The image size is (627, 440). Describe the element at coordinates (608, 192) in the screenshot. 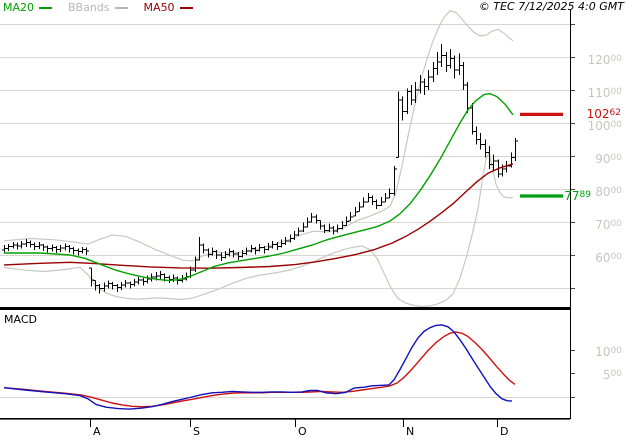

I see `price-tick-label: 8000` at that location.